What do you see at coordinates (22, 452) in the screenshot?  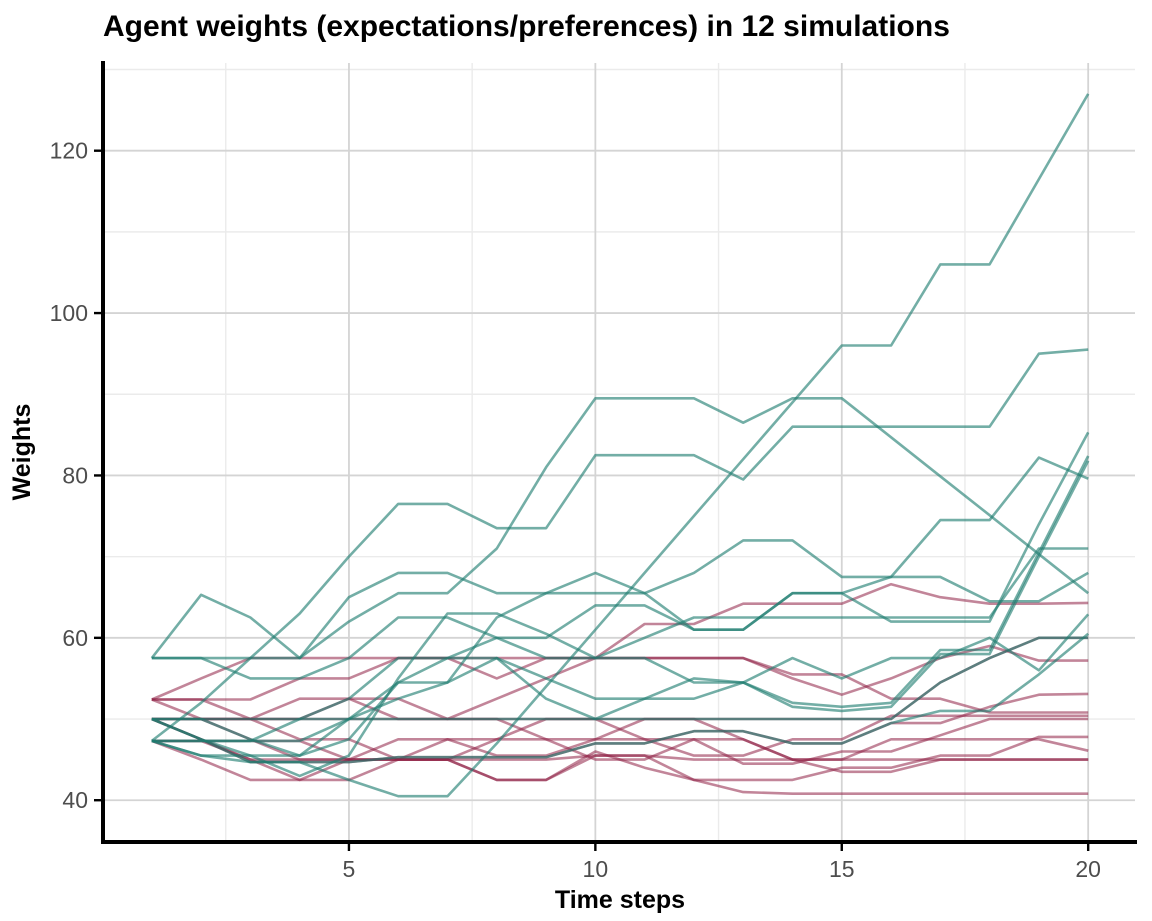 I see `y-axis-title: Weights` at bounding box center [22, 452].